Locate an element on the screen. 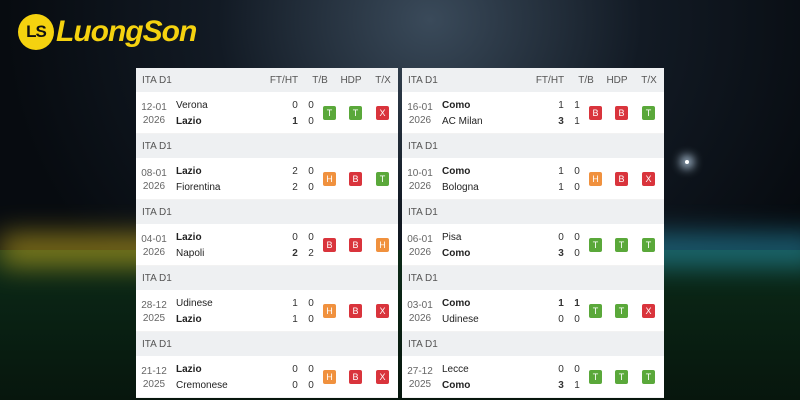  match-row: 10-01 2026 Como Bologna 1 0 1 0 H B X is located at coordinates (533, 179).